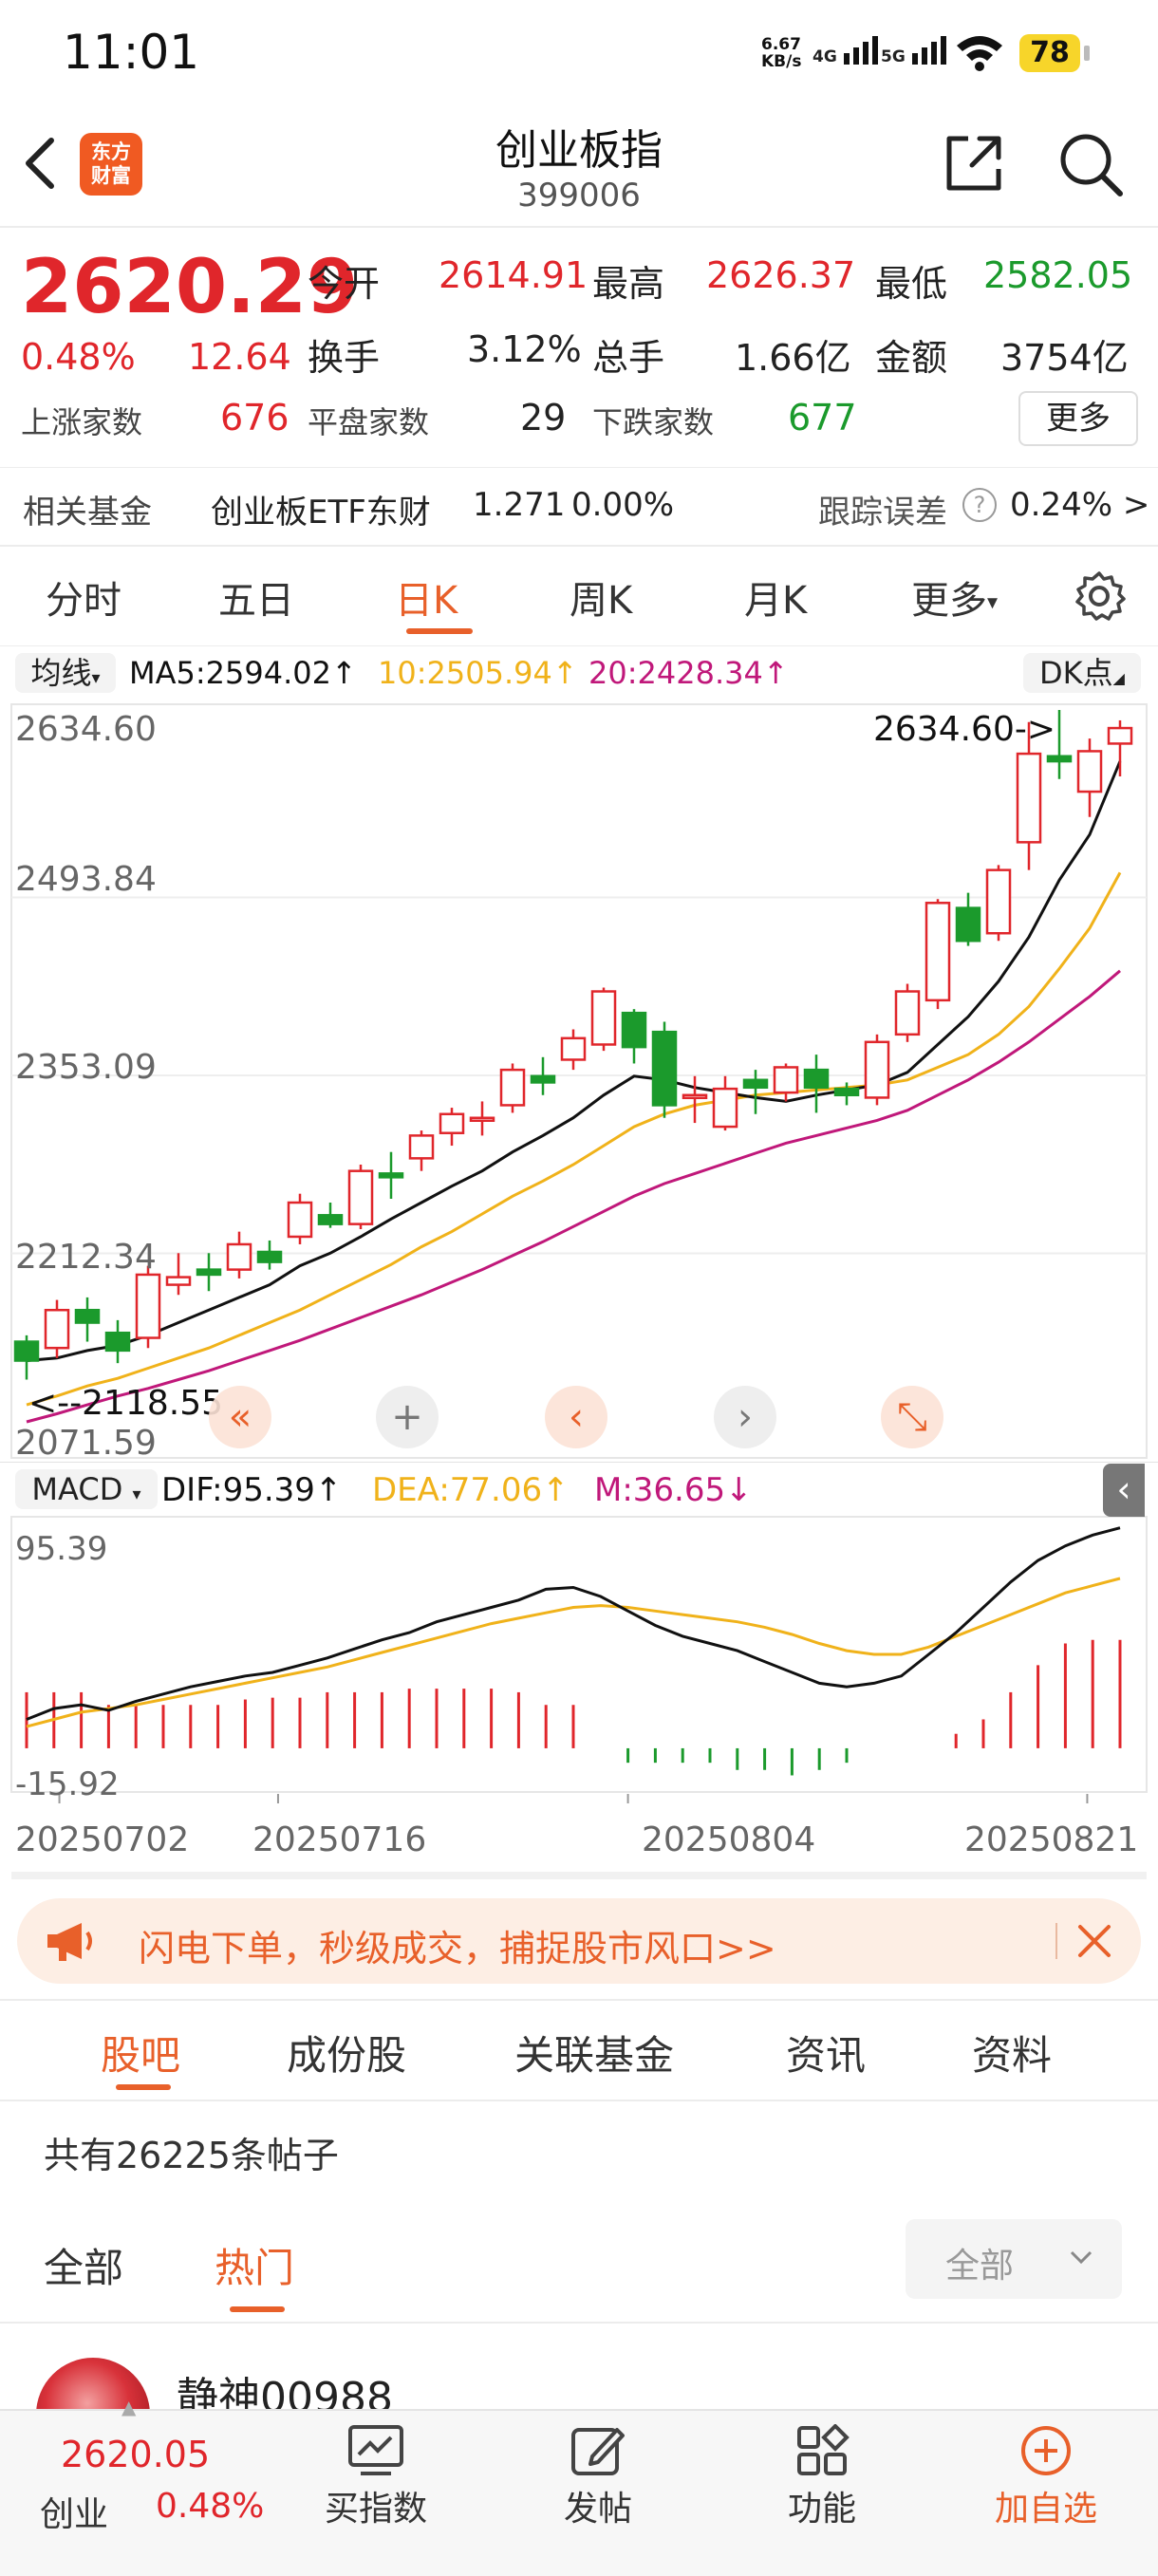  Describe the element at coordinates (594, 2055) in the screenshot. I see `tab-related-funds: 关联基金` at that location.